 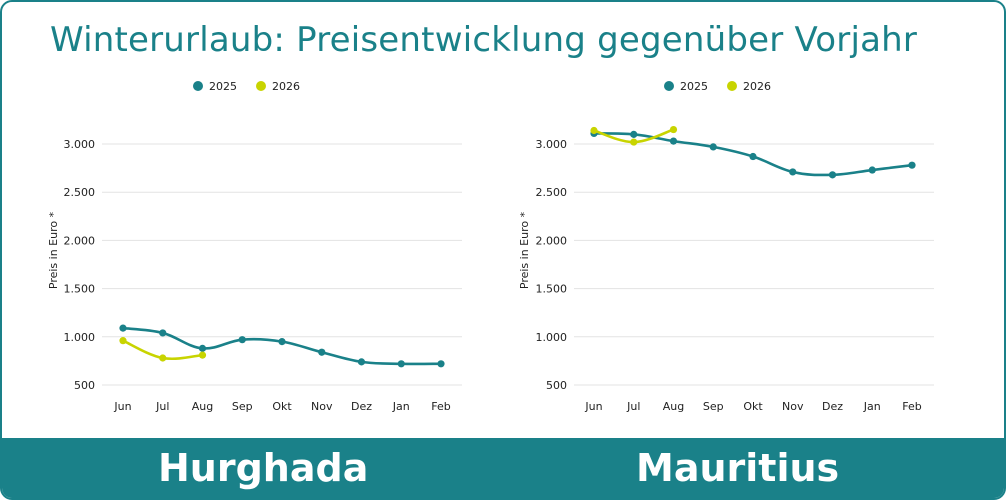 What do you see at coordinates (738, 468) in the screenshot?
I see `panel-label-mauritius: Mauritius` at bounding box center [738, 468].